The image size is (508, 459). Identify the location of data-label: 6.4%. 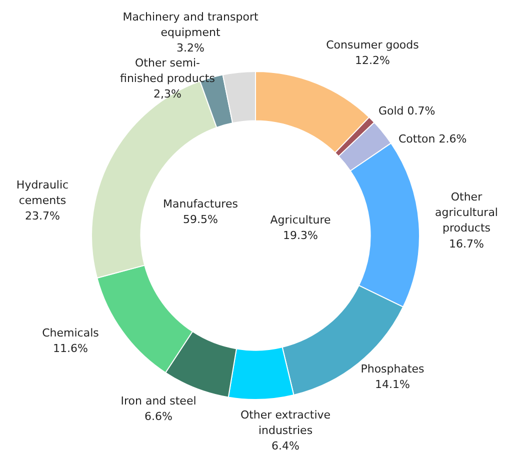
(286, 446).